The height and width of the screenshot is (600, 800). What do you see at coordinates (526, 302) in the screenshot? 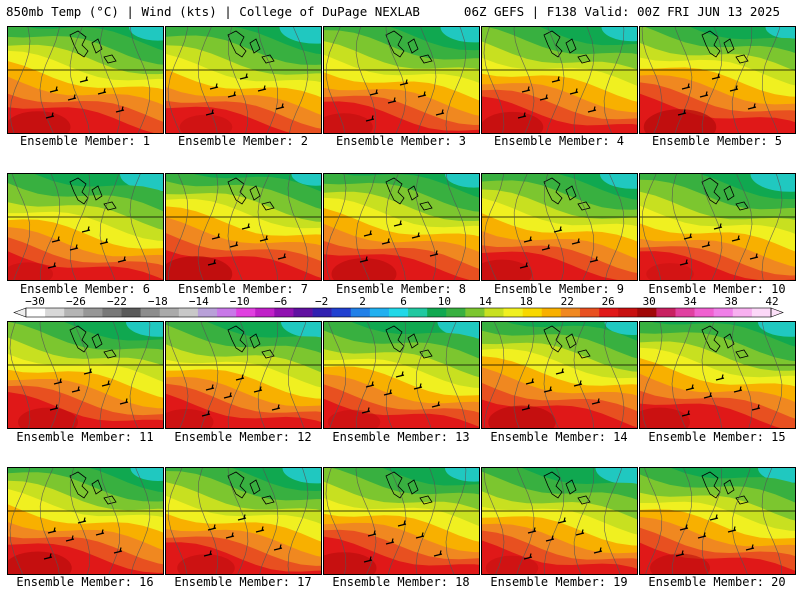
I see `colorbar-tick-label: 18` at bounding box center [526, 302].